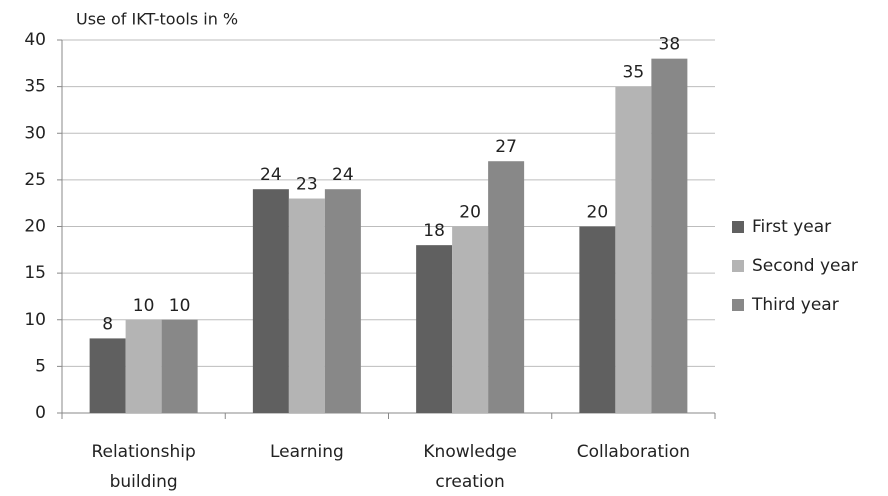  Describe the element at coordinates (306, 452) in the screenshot. I see `x-tick-label: Learning` at that location.